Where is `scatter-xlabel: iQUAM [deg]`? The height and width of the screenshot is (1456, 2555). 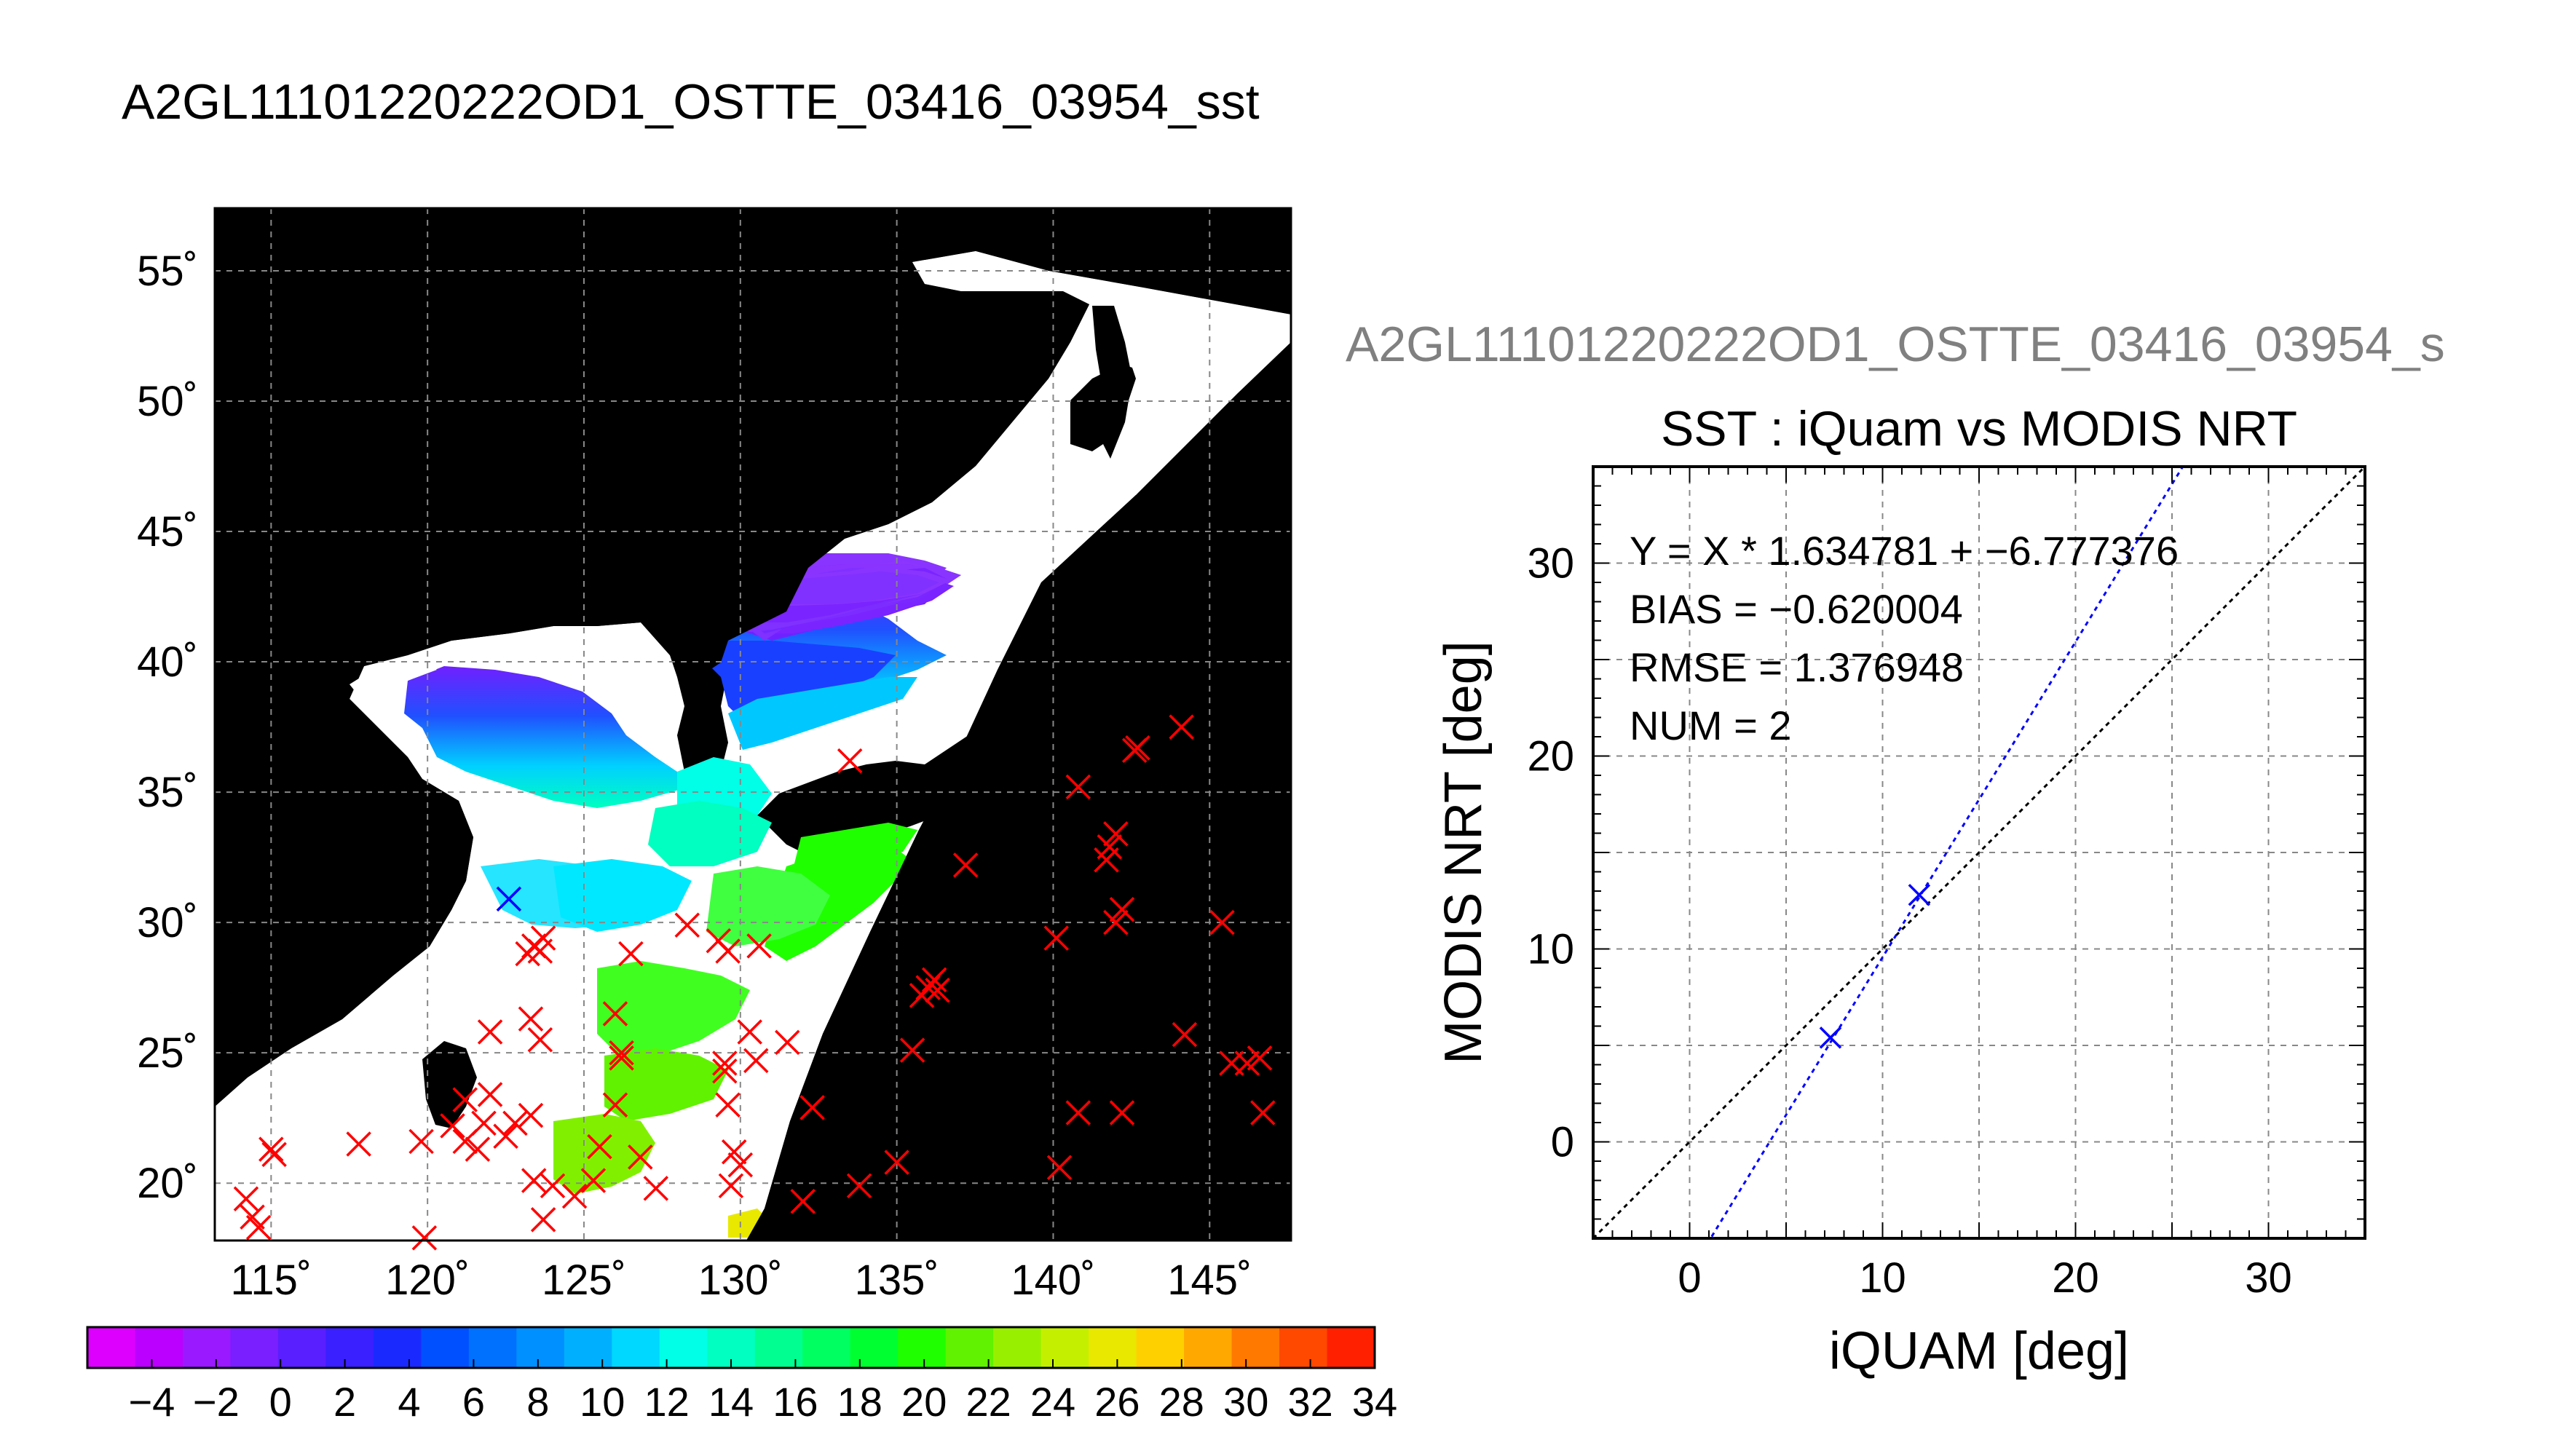 scatter-xlabel: iQUAM [deg] is located at coordinates (1979, 1351).